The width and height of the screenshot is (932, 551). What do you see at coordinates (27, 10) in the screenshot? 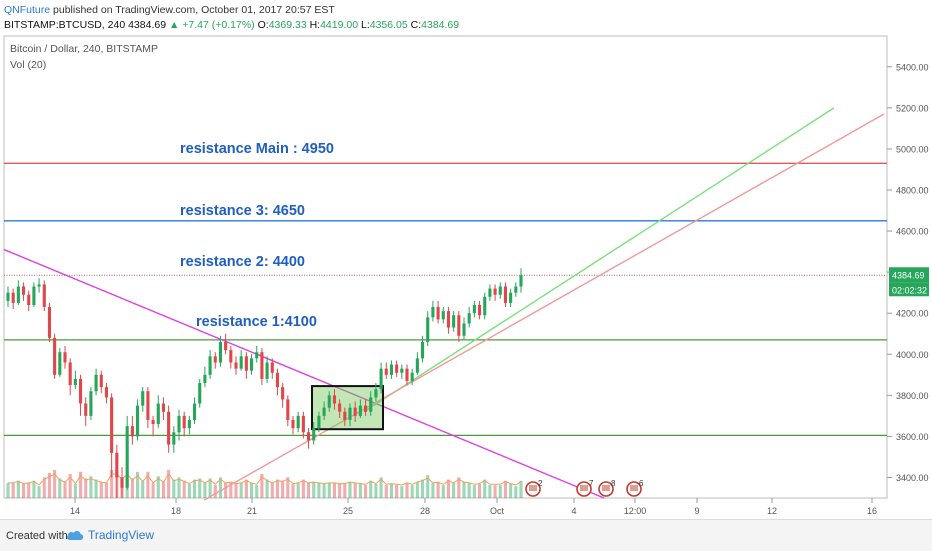
I see `publisher-link: QNFuture` at bounding box center [27, 10].